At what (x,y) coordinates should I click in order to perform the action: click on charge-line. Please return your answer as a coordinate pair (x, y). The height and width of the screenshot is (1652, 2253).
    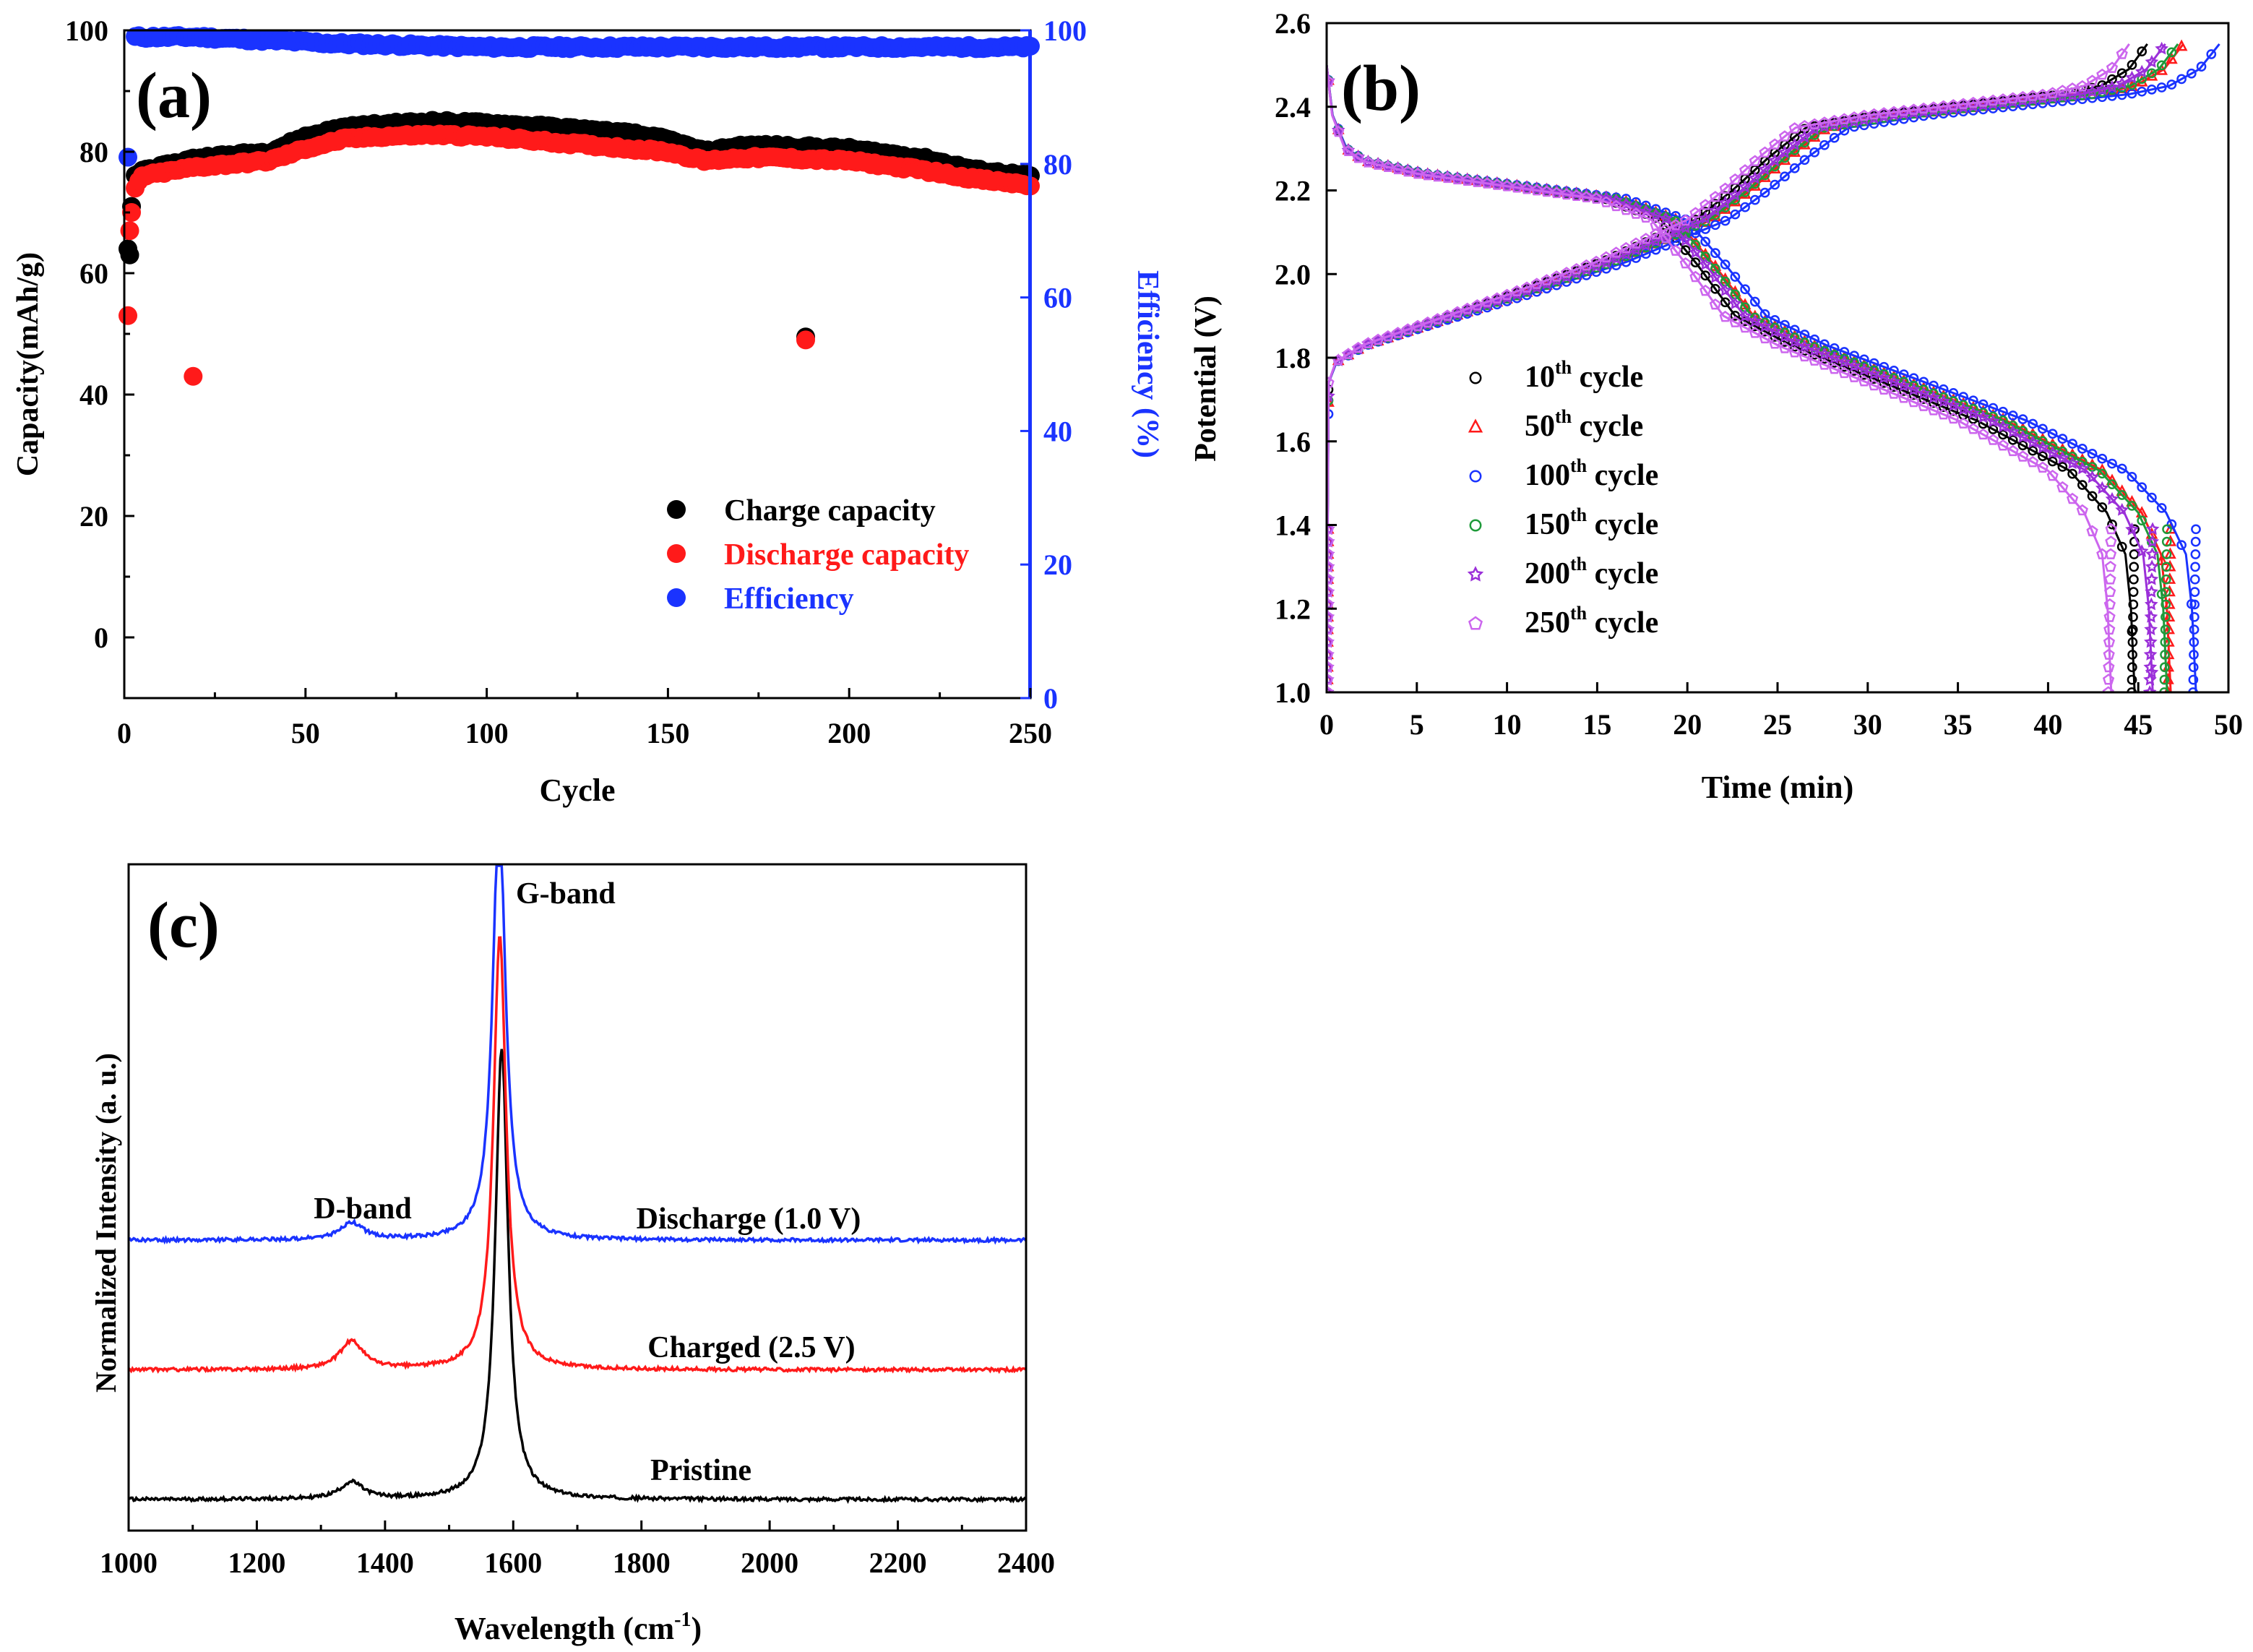
    Looking at the image, I should click on (1738, 367).